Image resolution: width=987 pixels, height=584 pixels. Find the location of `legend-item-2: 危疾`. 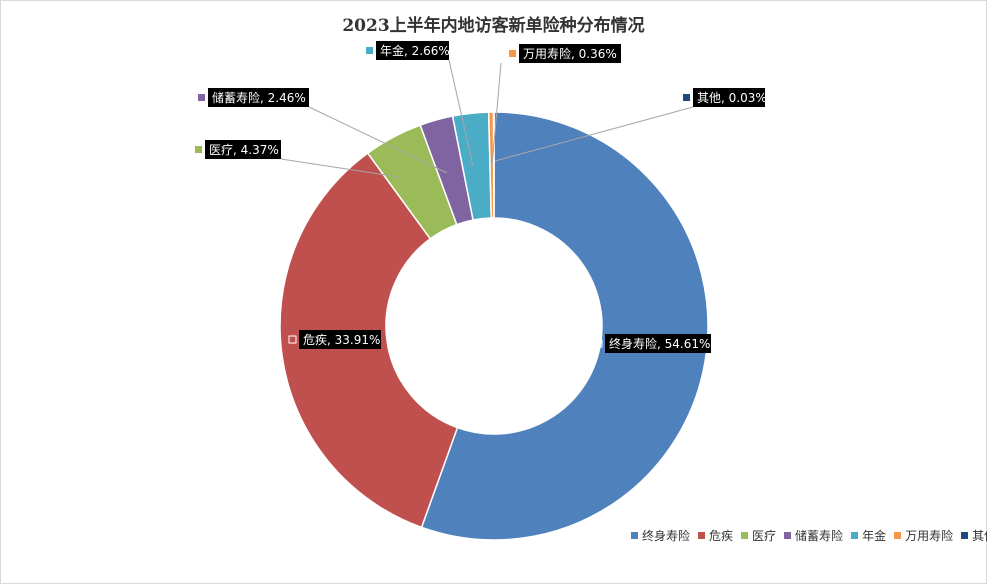

legend-item-2: 危疾 is located at coordinates (715, 535).